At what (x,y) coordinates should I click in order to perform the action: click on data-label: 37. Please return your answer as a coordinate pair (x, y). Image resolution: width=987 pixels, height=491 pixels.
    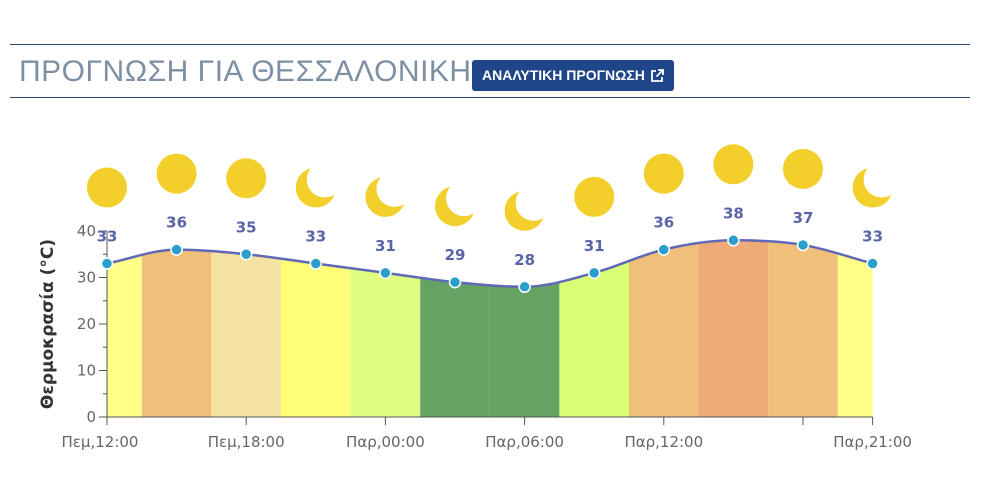
    Looking at the image, I should click on (803, 218).